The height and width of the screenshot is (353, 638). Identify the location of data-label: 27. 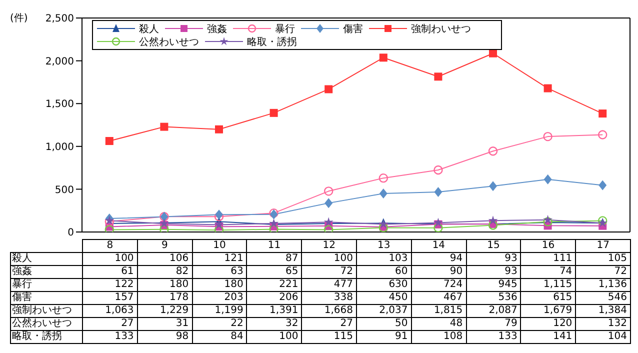
(110, 324).